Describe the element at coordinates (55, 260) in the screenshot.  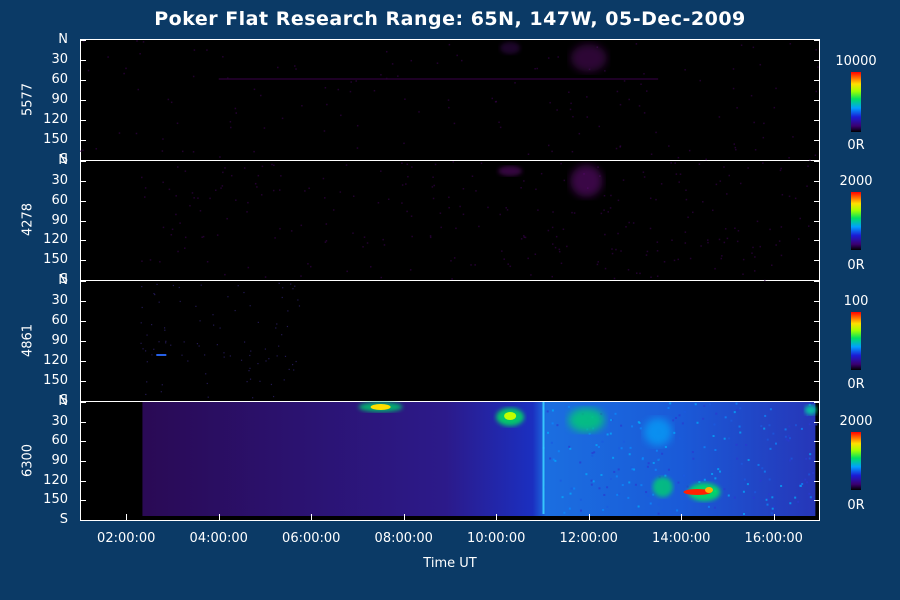
I see `y-tick-label: 150` at that location.